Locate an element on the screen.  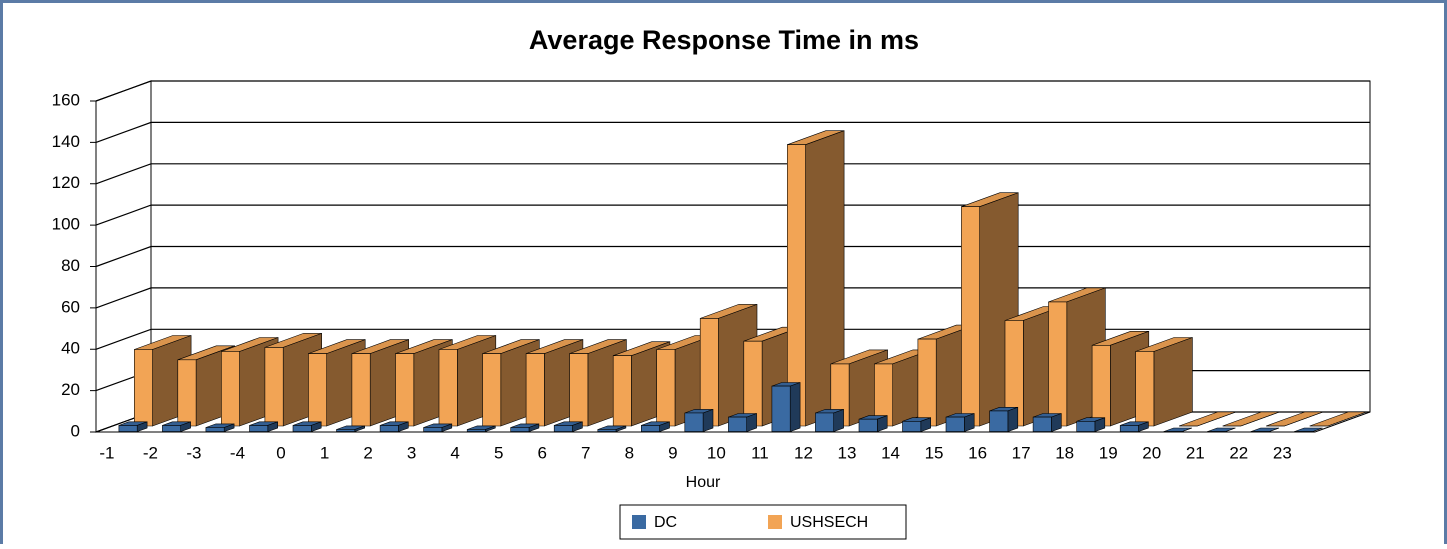
x-tick-label: 19 is located at coordinates (1108, 452).